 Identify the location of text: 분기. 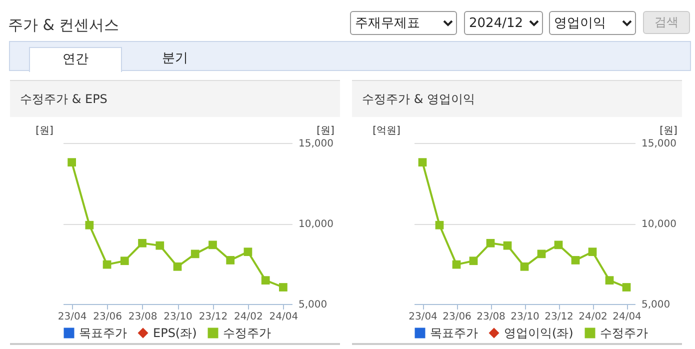
(175, 59).